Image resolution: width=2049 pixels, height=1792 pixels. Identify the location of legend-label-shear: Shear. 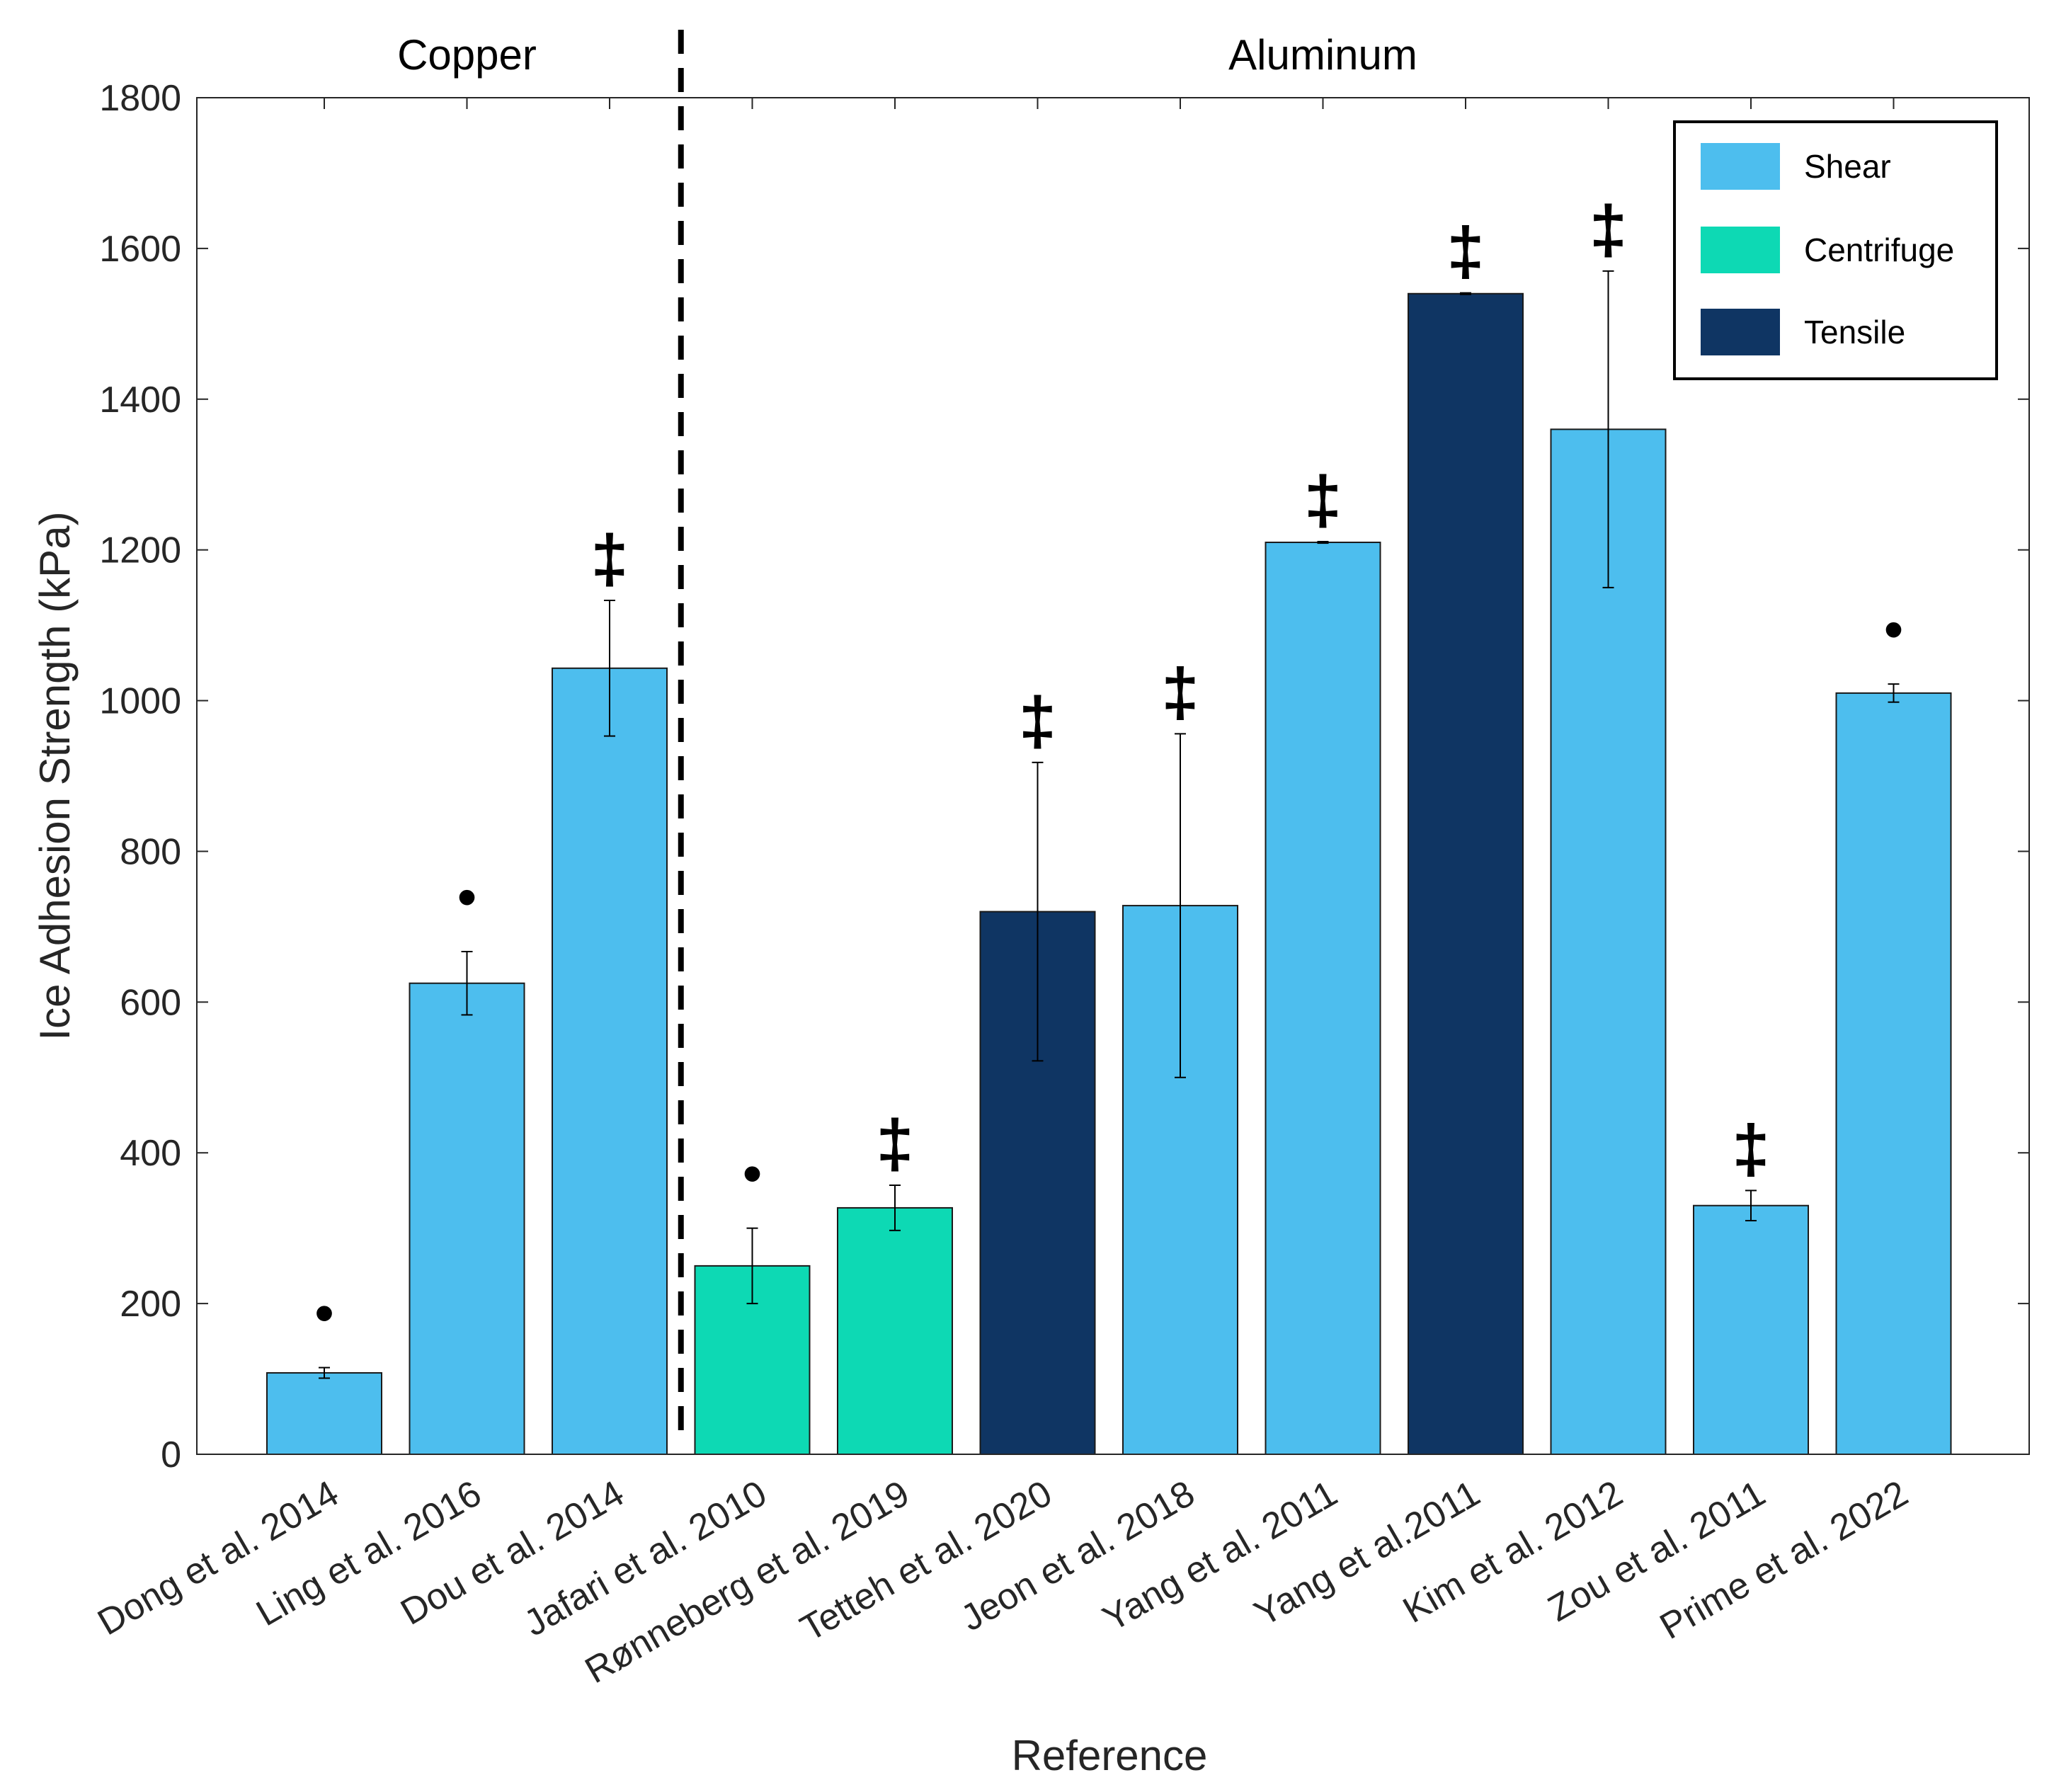
(1847, 166).